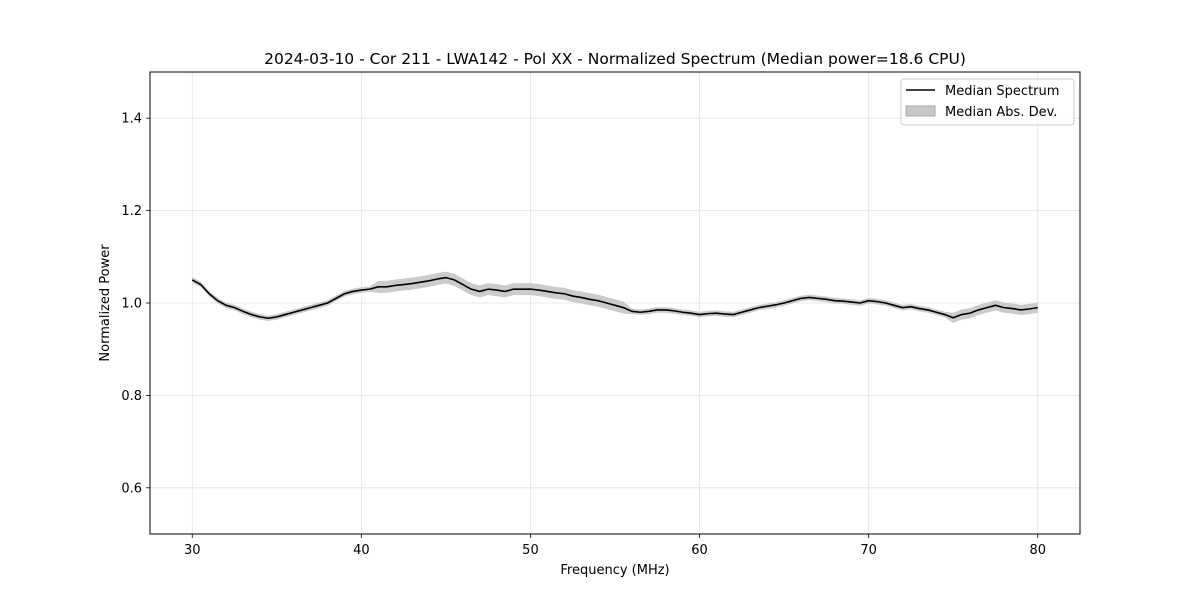 Image resolution: width=1200 pixels, height=600 pixels. I want to click on x-tick-label: 30, so click(192, 550).